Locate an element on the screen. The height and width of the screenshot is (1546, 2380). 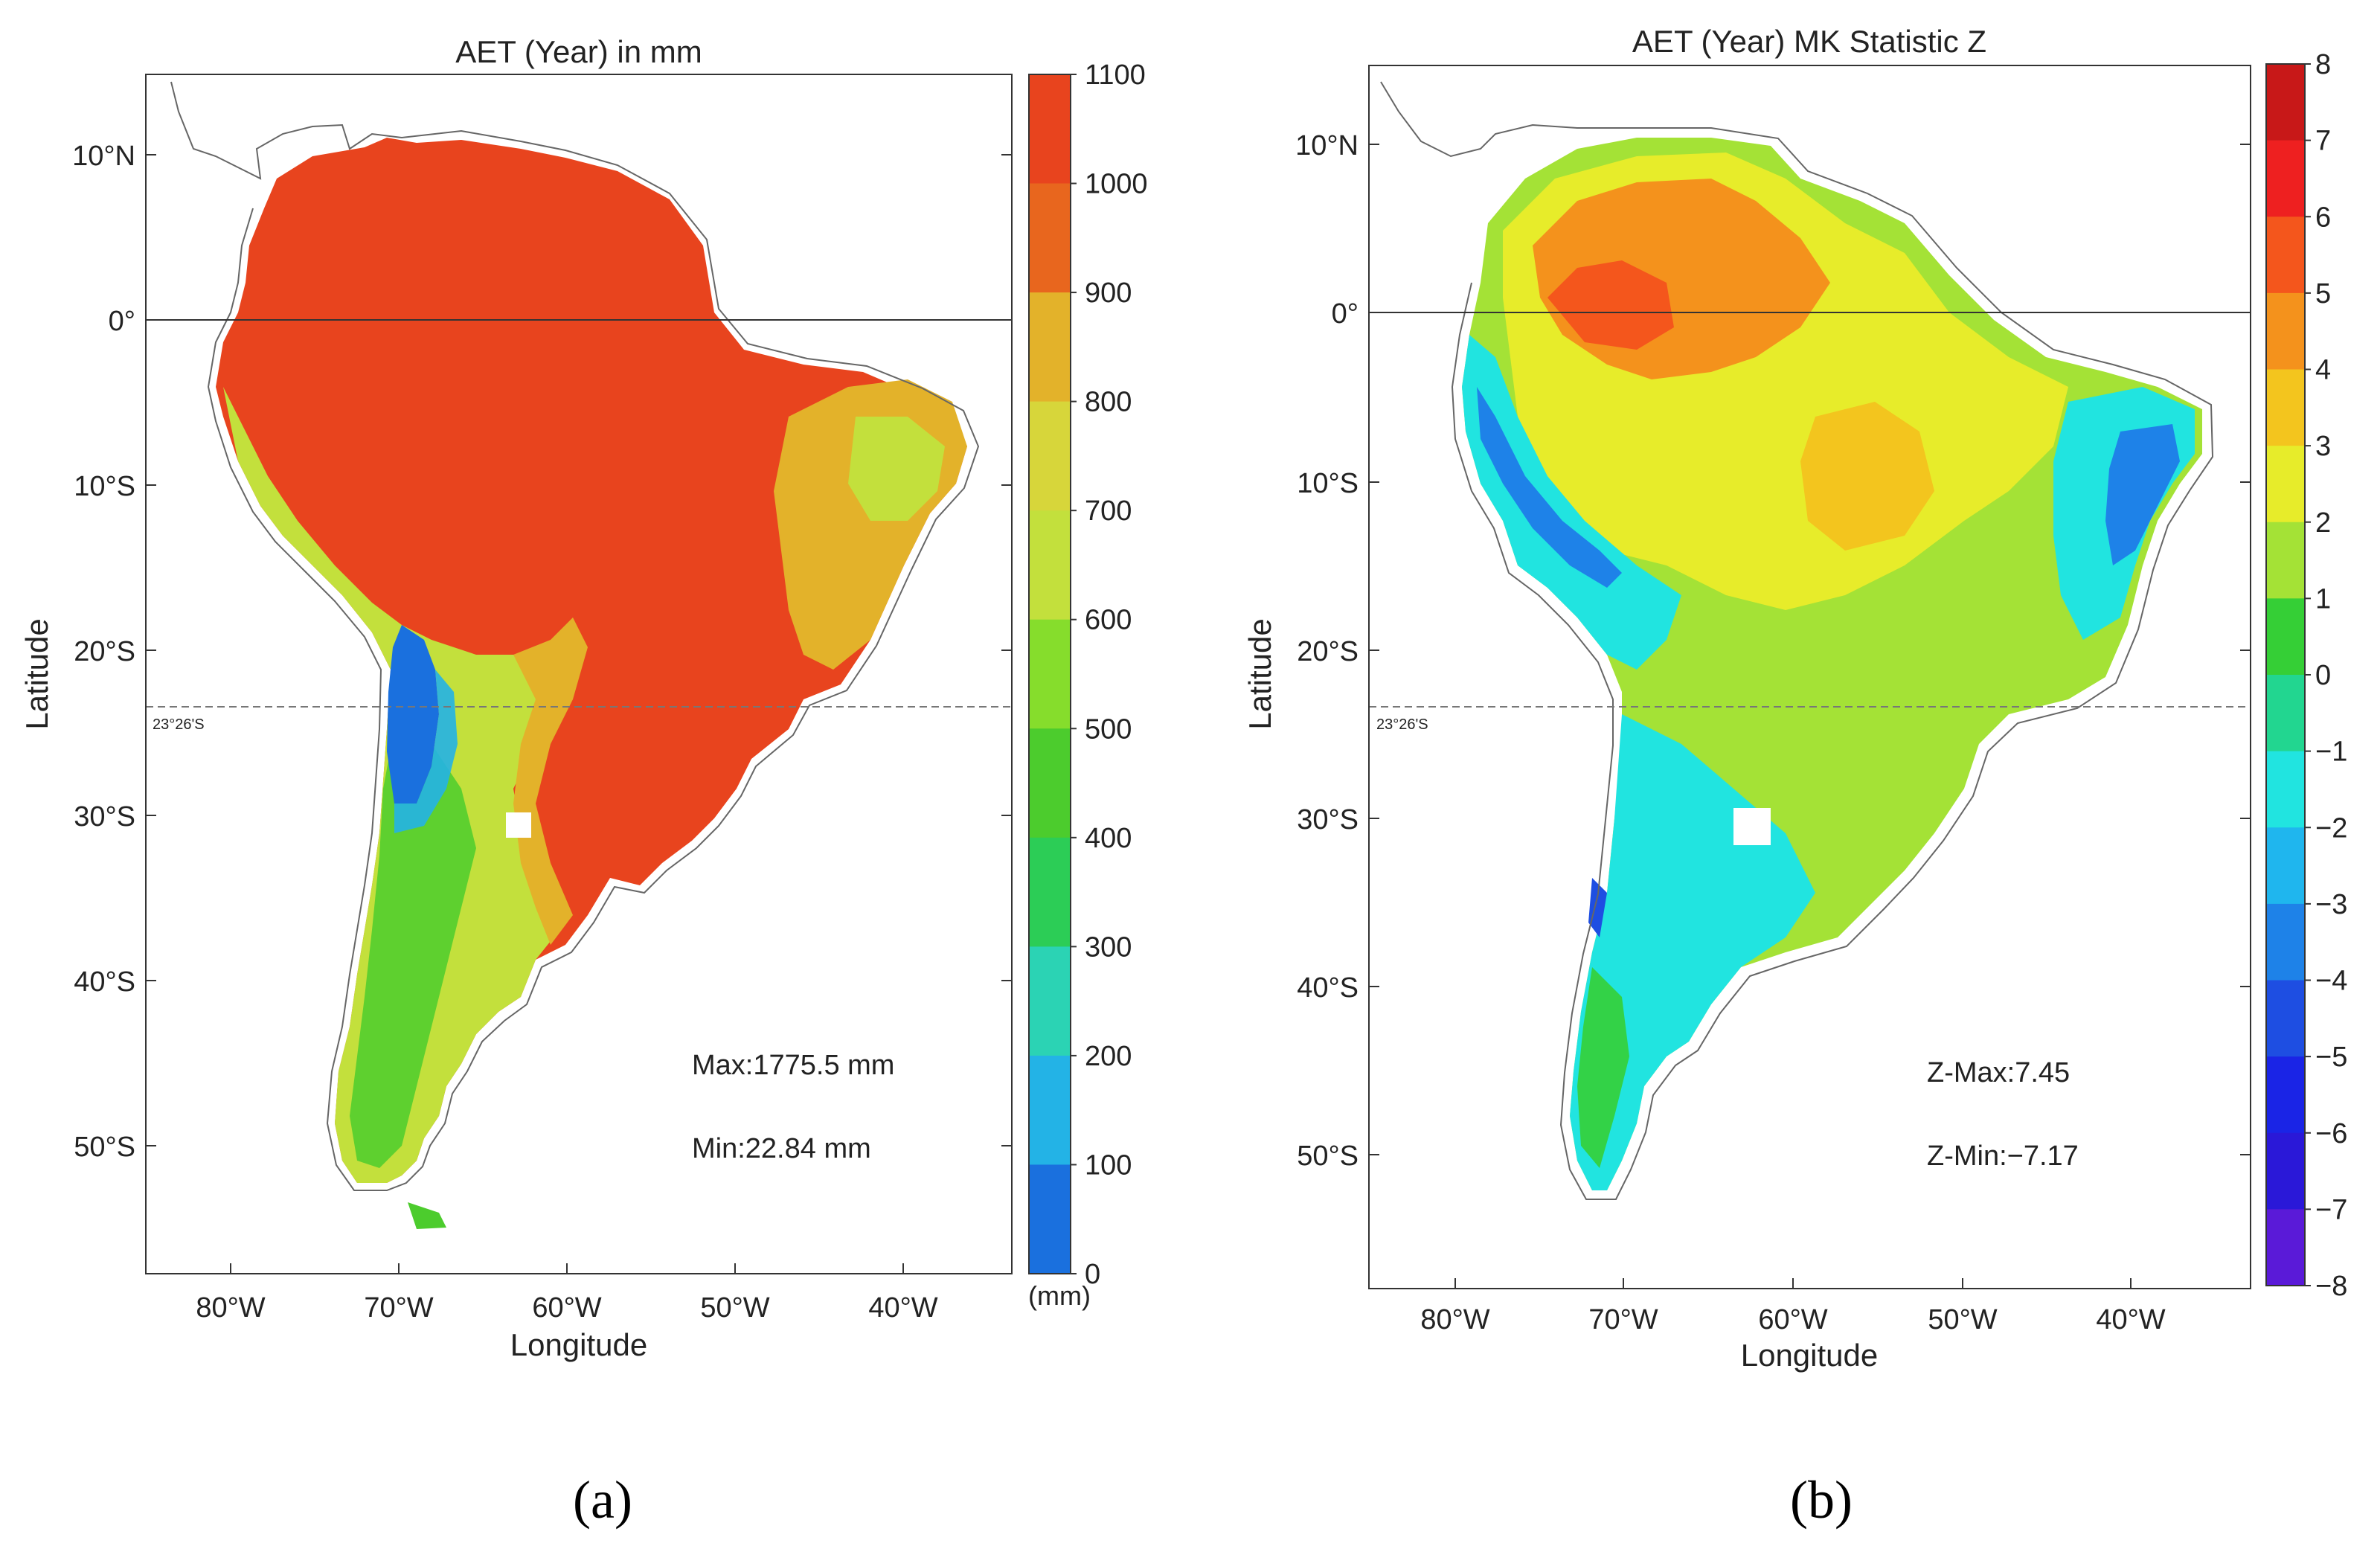
panel-b-x-tick: 70°W is located at coordinates (1623, 1319).